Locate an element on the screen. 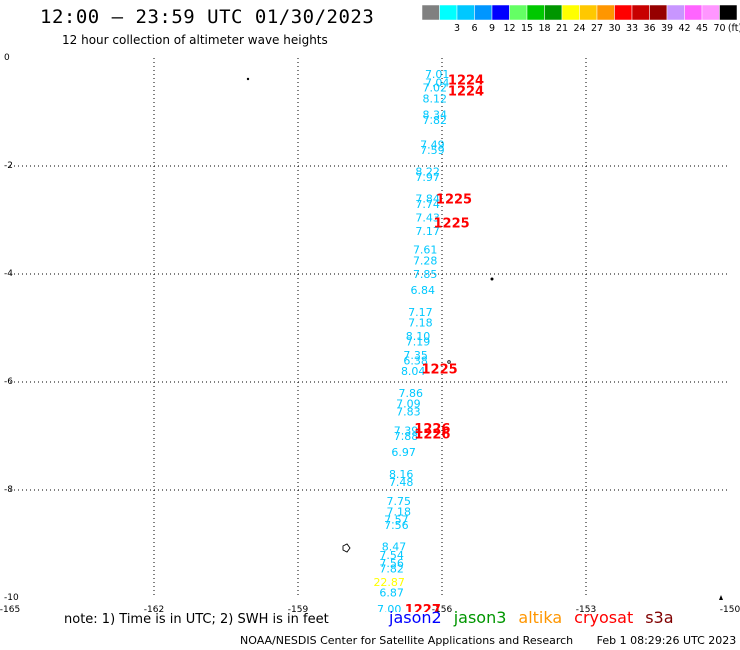  legend-label: 18 is located at coordinates (544, 28).